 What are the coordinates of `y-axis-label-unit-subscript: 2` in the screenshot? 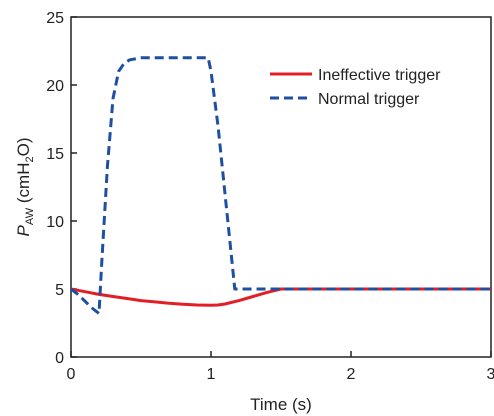 It's located at (30, 159).